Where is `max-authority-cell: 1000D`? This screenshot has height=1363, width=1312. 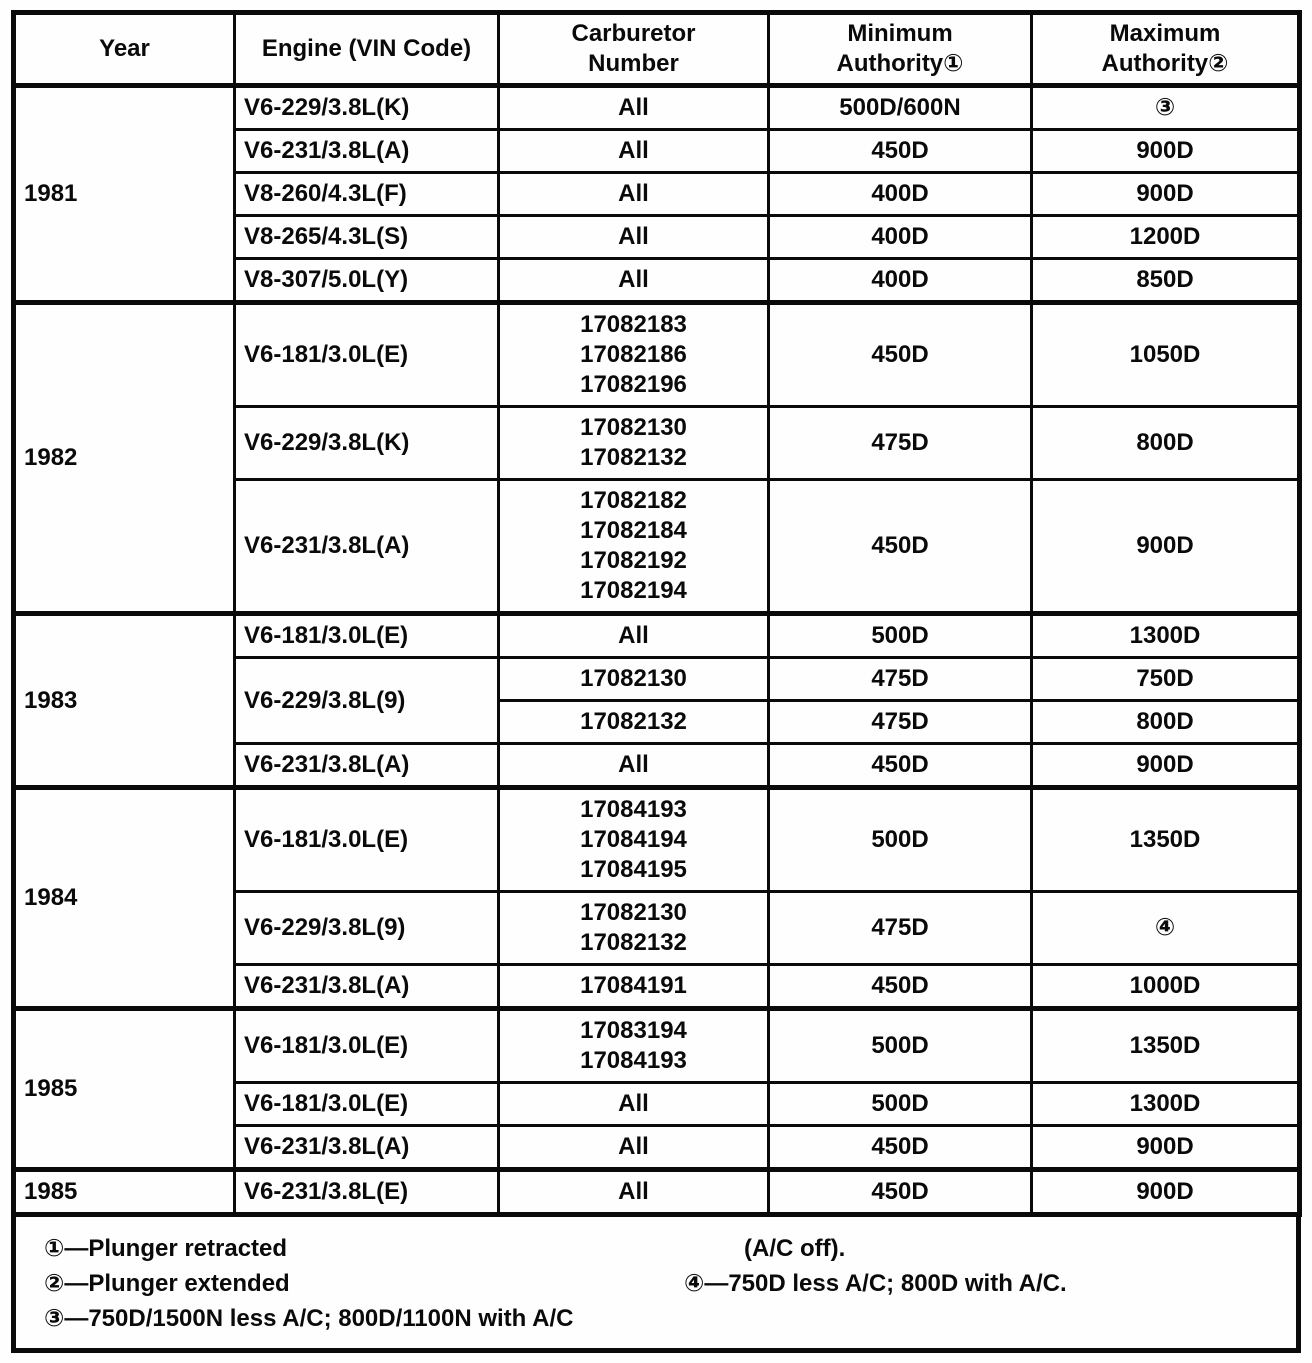
max-authority-cell: 1000D is located at coordinates (1165, 986).